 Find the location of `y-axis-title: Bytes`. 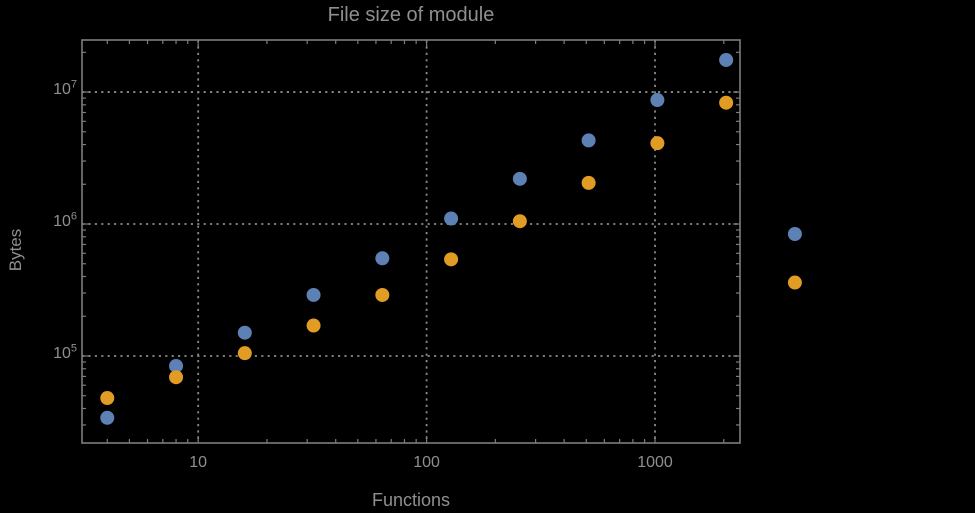

y-axis-title: Bytes is located at coordinates (15, 250).